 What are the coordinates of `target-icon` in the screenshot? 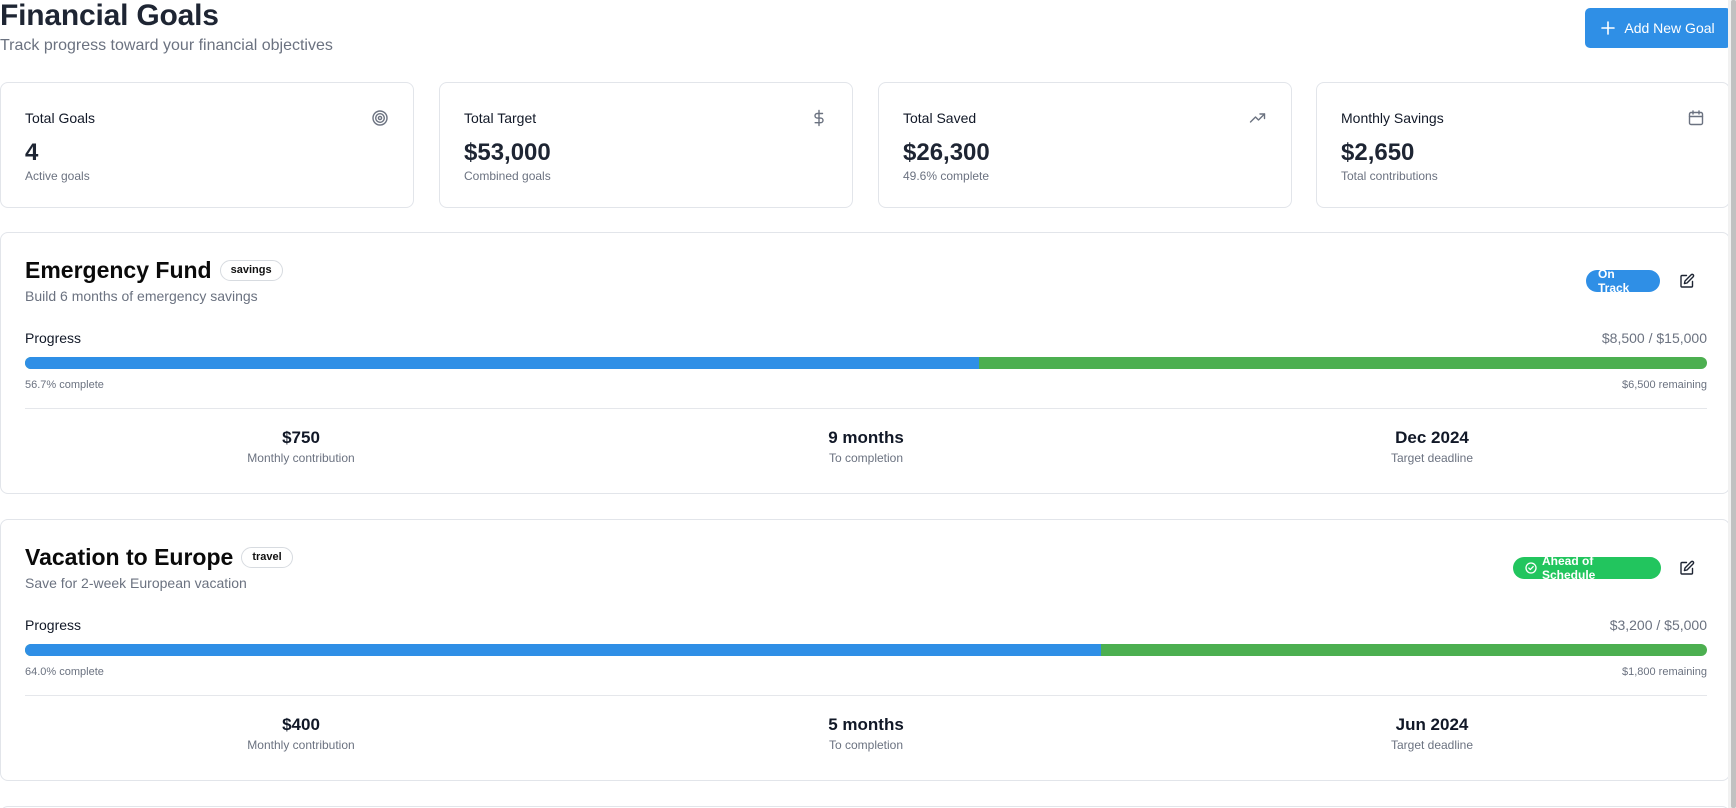 It's located at (380, 118).